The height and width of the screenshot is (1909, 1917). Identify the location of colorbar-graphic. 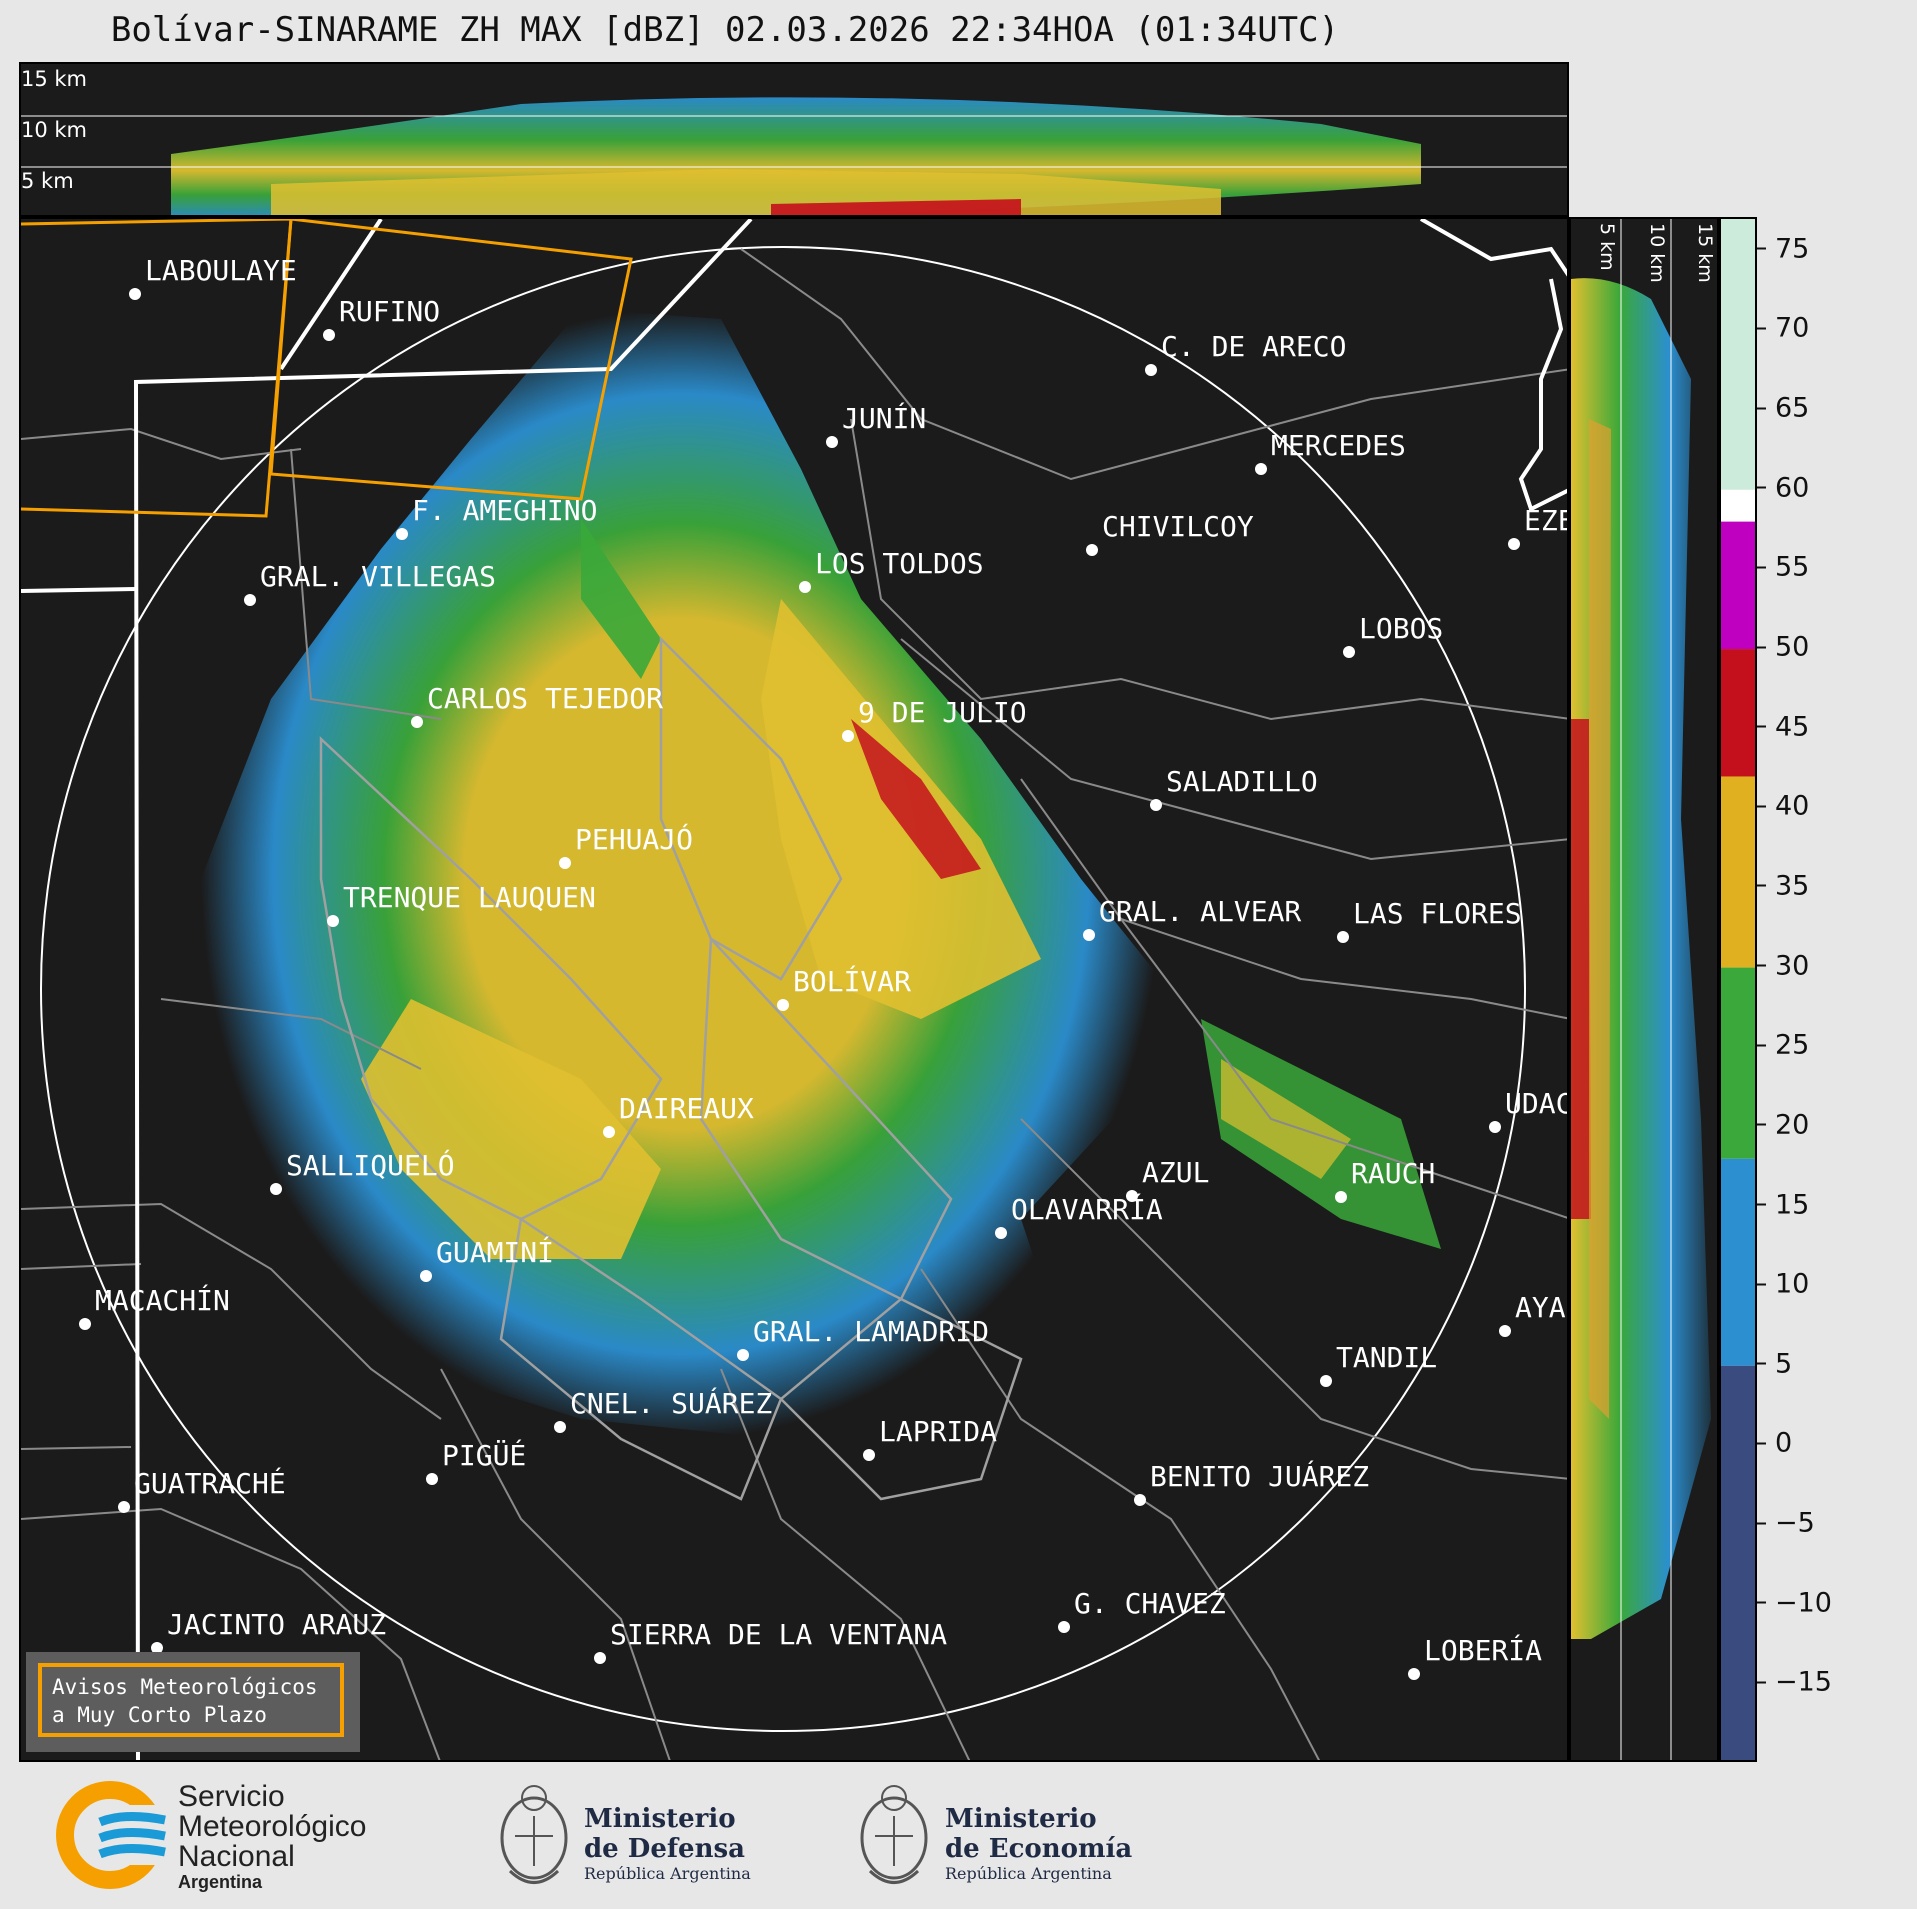
(1738, 989).